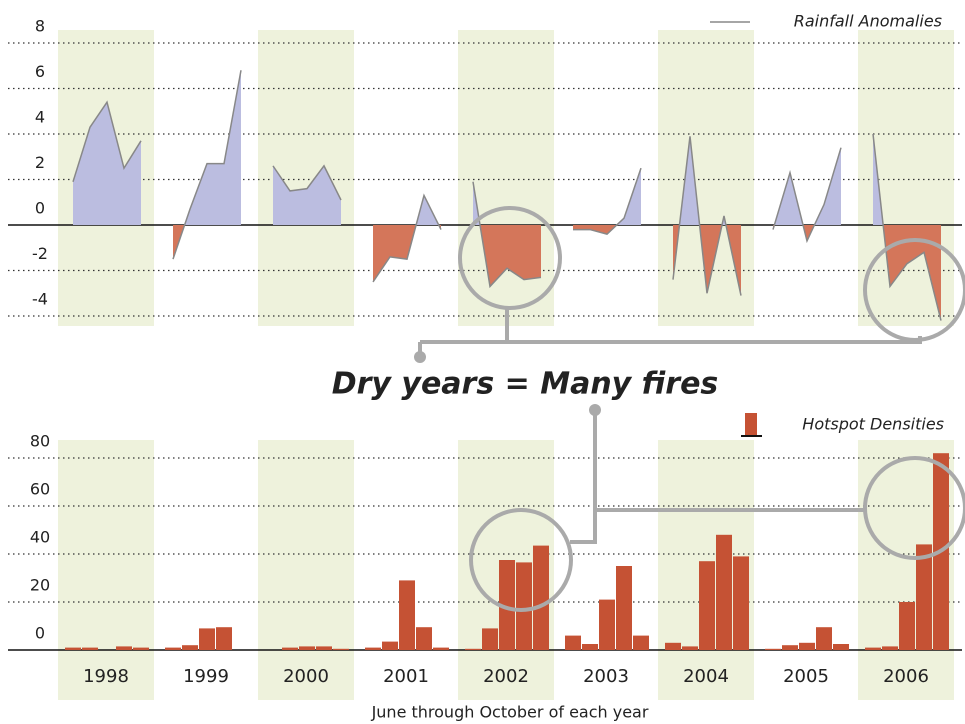  I want to click on y-tick-label: 80, so click(40, 441).